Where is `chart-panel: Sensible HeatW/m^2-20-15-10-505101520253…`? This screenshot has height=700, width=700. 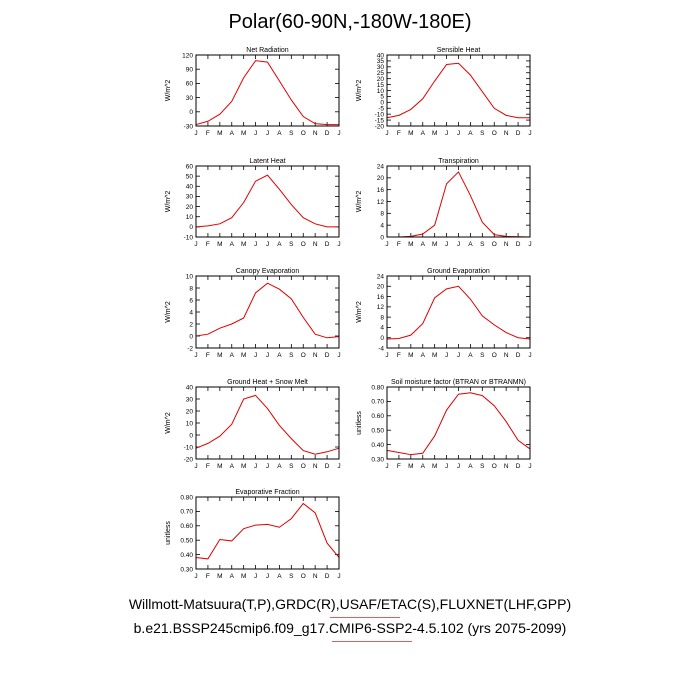 chart-panel: Sensible HeatW/m^2-20-15-10-505101520253… is located at coordinates (444, 92).